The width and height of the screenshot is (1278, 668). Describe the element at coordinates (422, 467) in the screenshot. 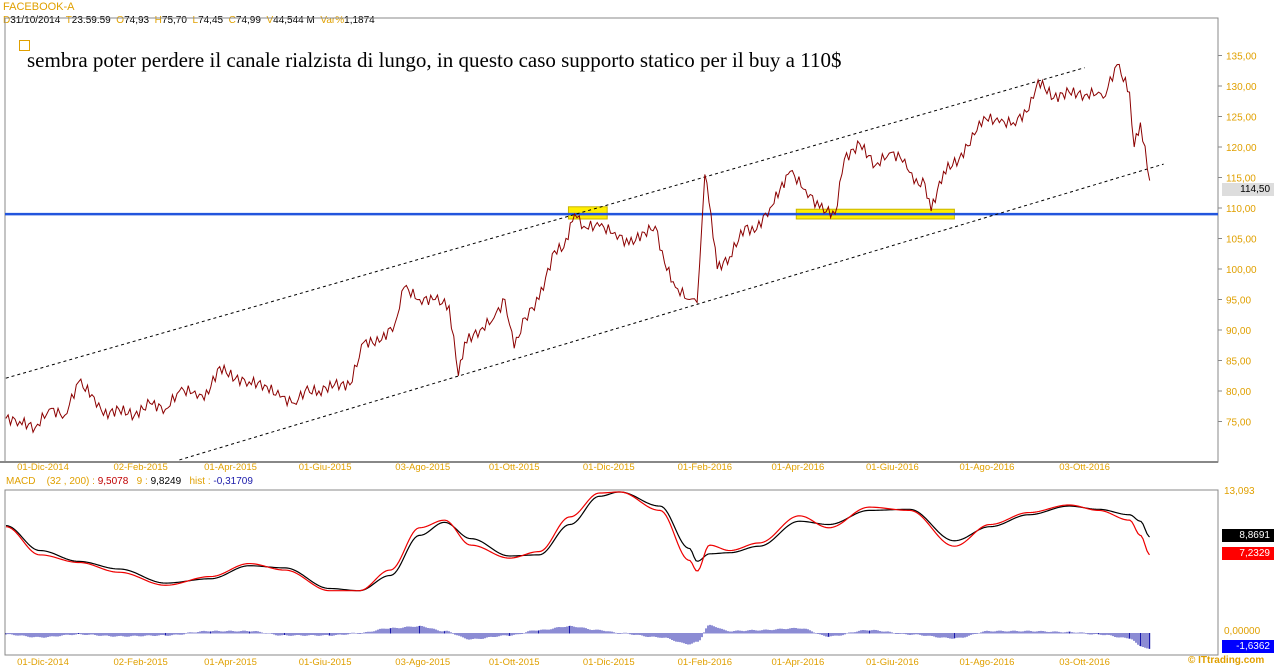

I see `x-tick-label: 03-Ago-2015` at that location.